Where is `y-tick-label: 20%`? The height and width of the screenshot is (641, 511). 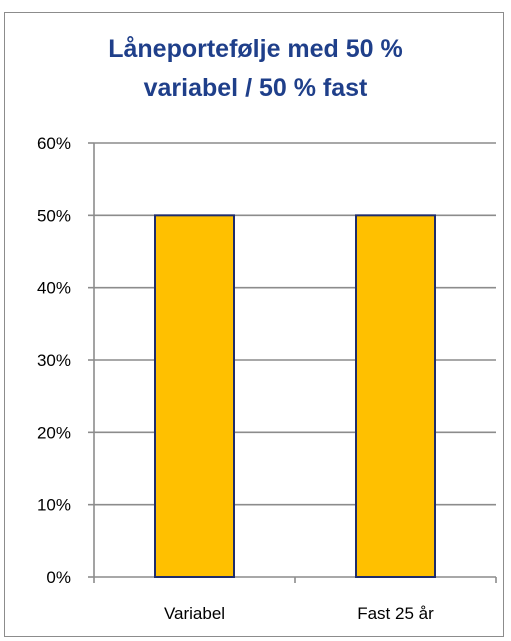
y-tick-label: 20% is located at coordinates (54, 432).